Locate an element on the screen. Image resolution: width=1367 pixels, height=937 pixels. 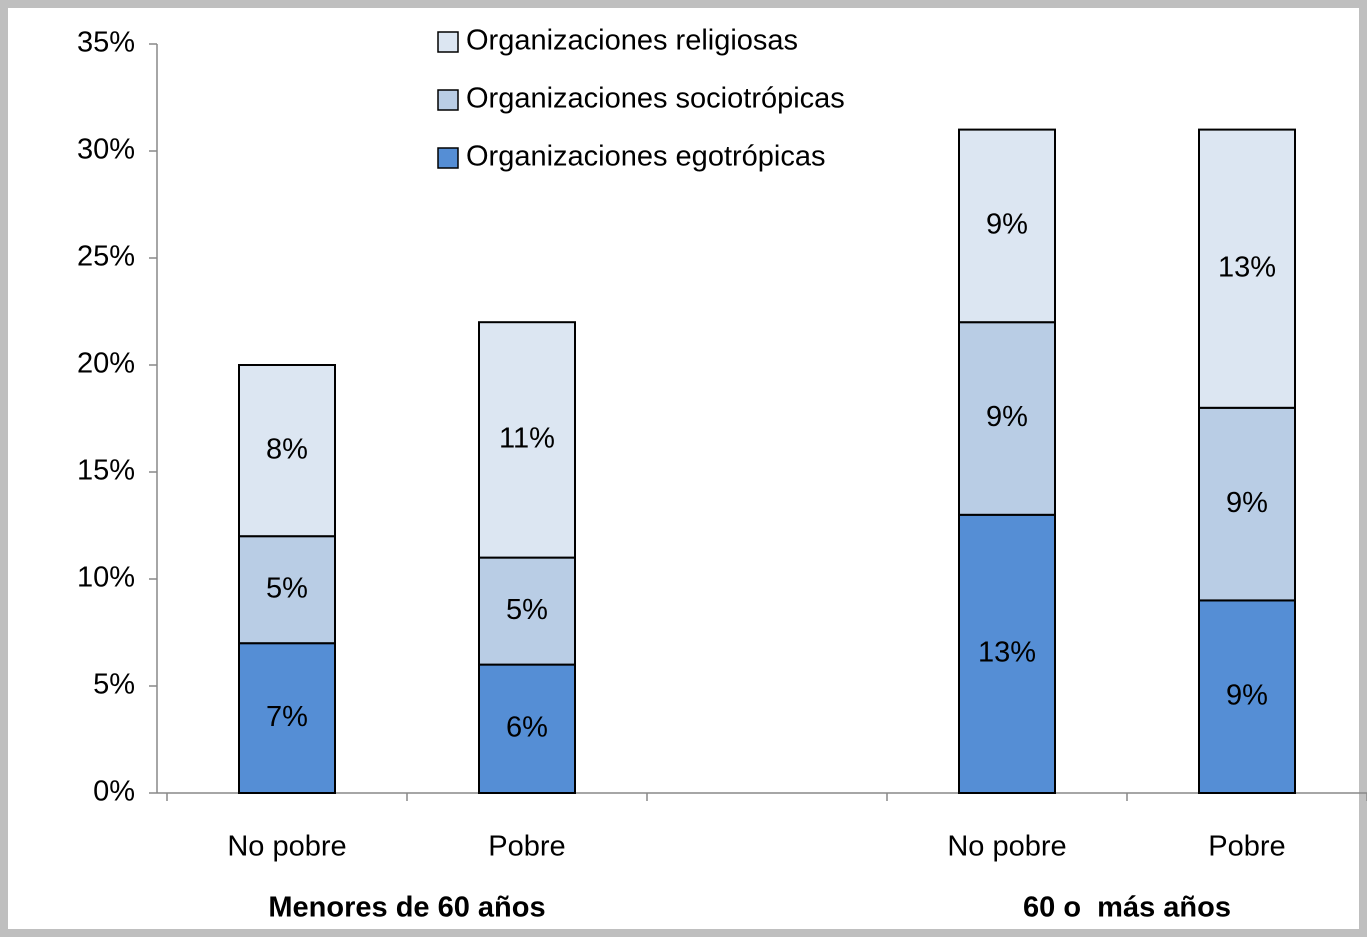
y-tick-label: 5% is located at coordinates (114, 685).